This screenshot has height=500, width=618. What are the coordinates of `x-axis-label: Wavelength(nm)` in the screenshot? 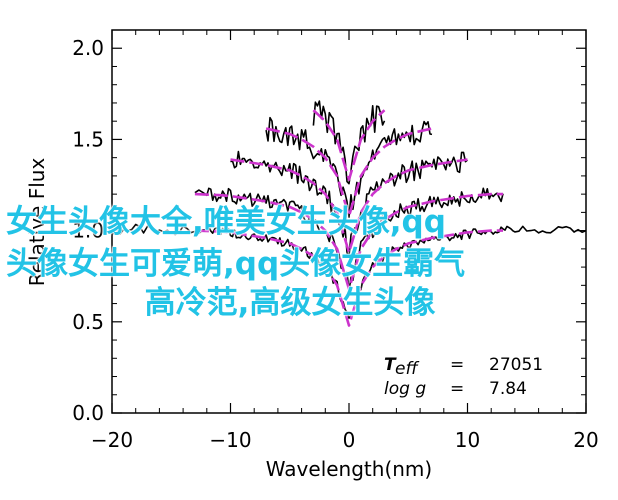 It's located at (349, 469).